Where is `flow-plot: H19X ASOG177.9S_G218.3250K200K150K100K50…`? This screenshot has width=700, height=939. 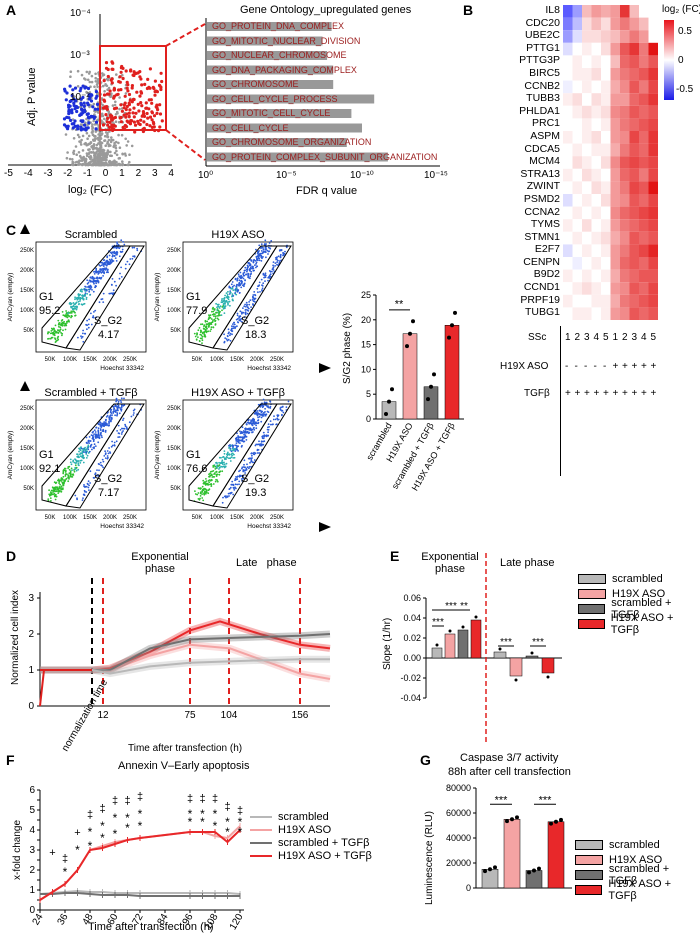 flow-plot: H19X ASOG177.9S_G218.3250K200K150K100K50… is located at coordinates (224, 300).